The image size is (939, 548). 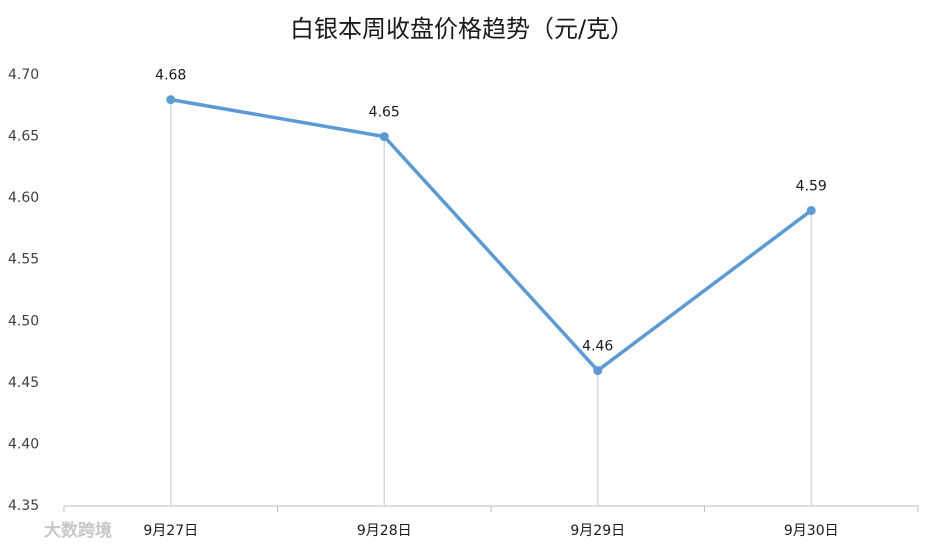 What do you see at coordinates (384, 113) in the screenshot?
I see `data-label: 4.65` at bounding box center [384, 113].